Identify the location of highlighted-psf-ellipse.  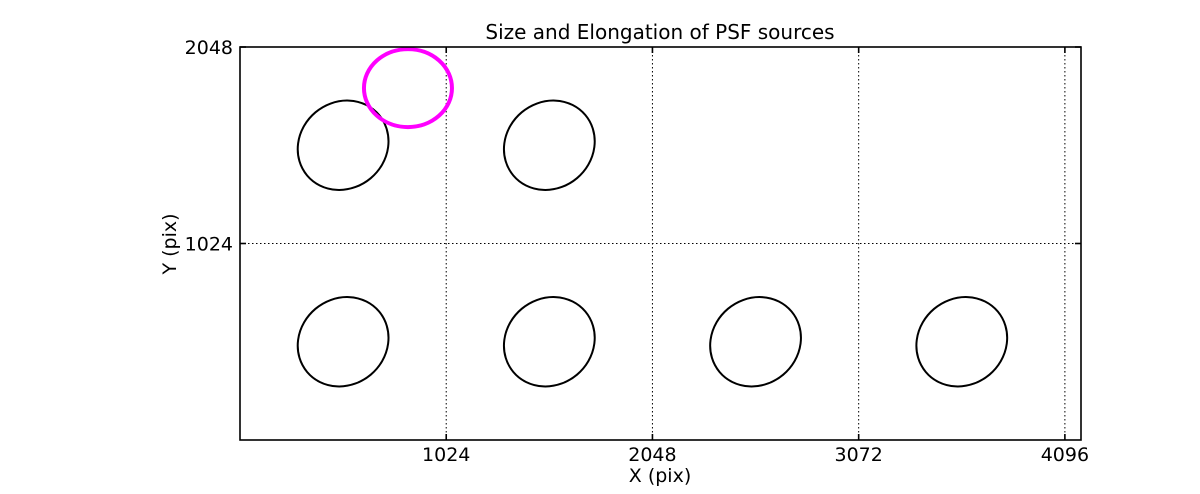
(407, 88).